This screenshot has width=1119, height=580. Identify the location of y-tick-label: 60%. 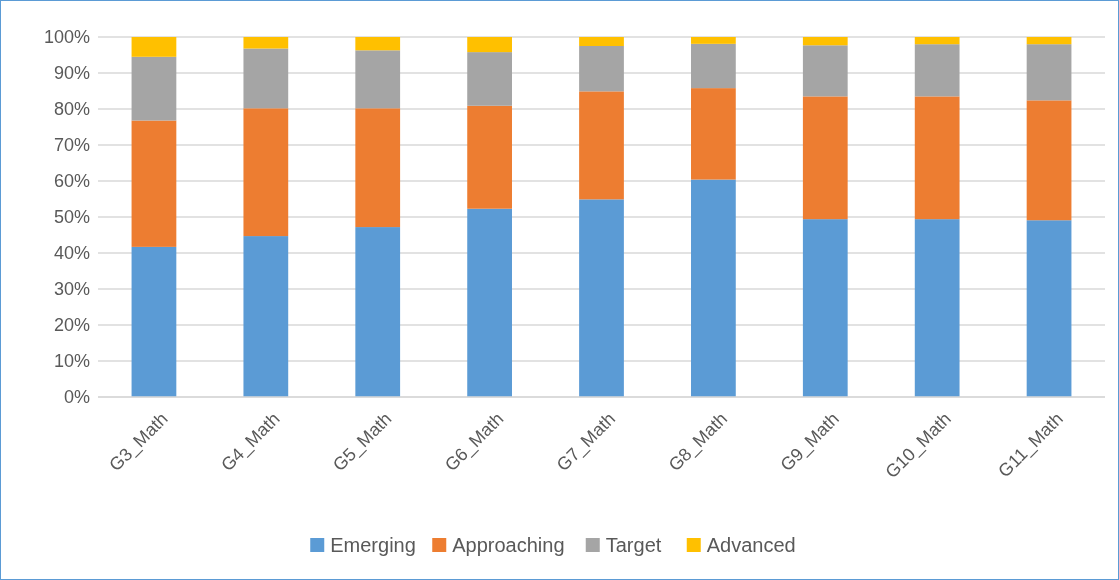
(71, 181).